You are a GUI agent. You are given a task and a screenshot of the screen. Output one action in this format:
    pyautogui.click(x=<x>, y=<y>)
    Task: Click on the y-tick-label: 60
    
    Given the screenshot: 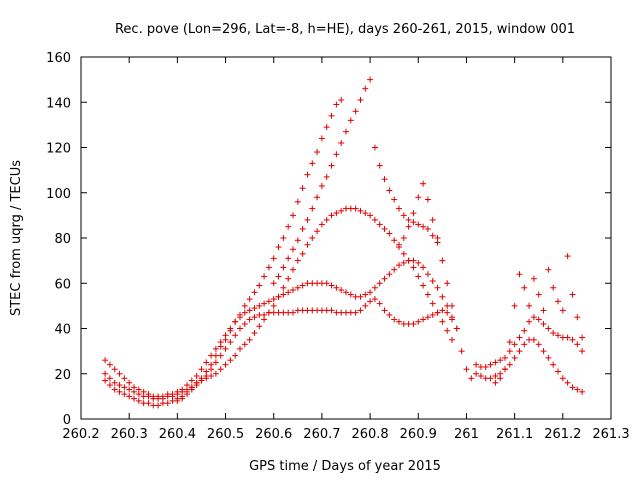 What is the action you would take?
    pyautogui.click(x=62, y=284)
    